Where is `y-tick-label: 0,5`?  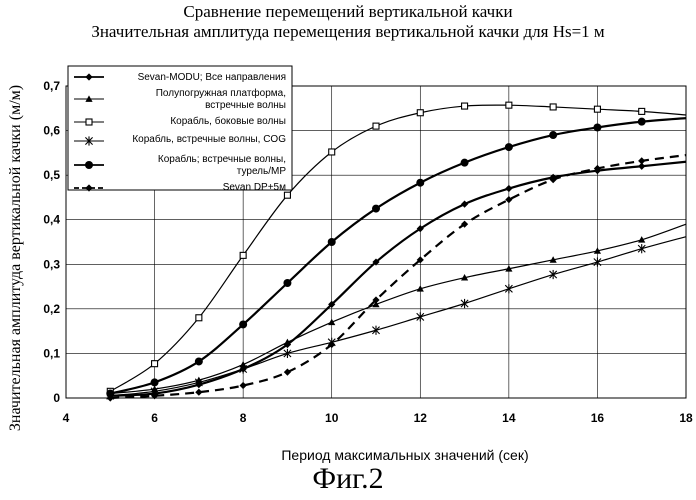
y-tick-label: 0,5 is located at coordinates (51, 175).